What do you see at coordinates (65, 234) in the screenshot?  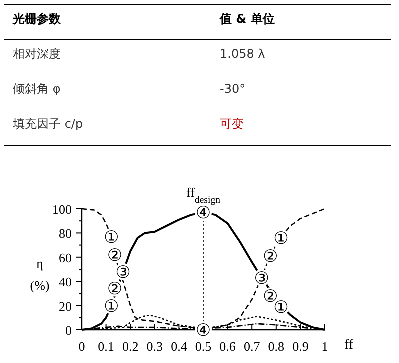 I see `y-tick-label: 80` at bounding box center [65, 234].